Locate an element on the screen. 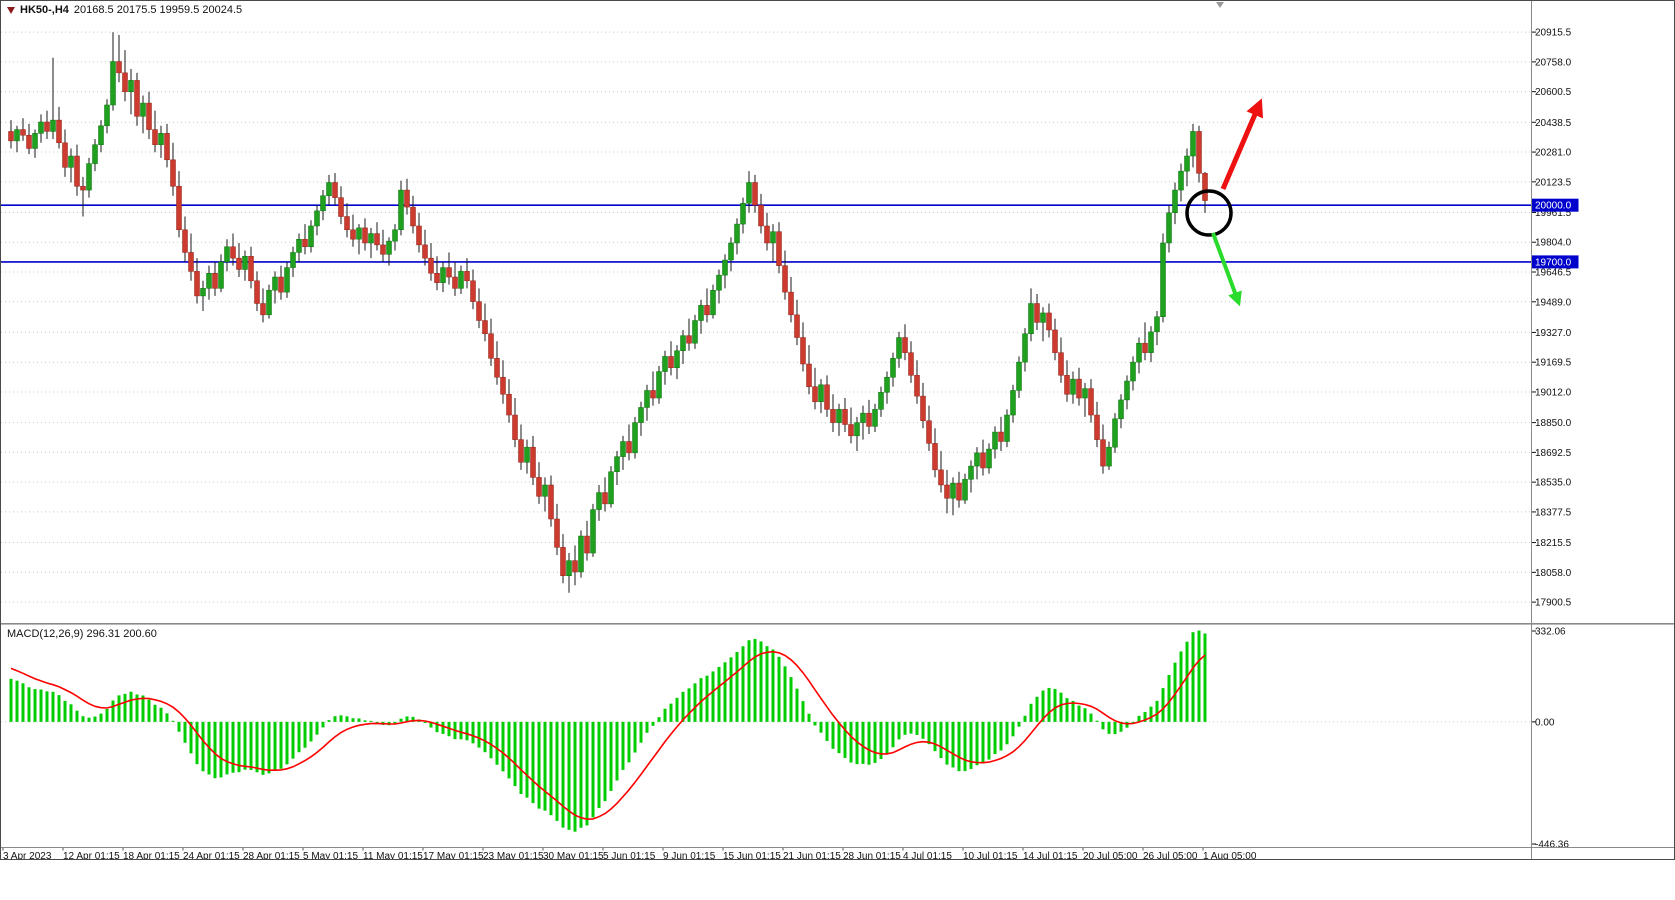  bullish-arrow-annotation is located at coordinates (1242, 144).